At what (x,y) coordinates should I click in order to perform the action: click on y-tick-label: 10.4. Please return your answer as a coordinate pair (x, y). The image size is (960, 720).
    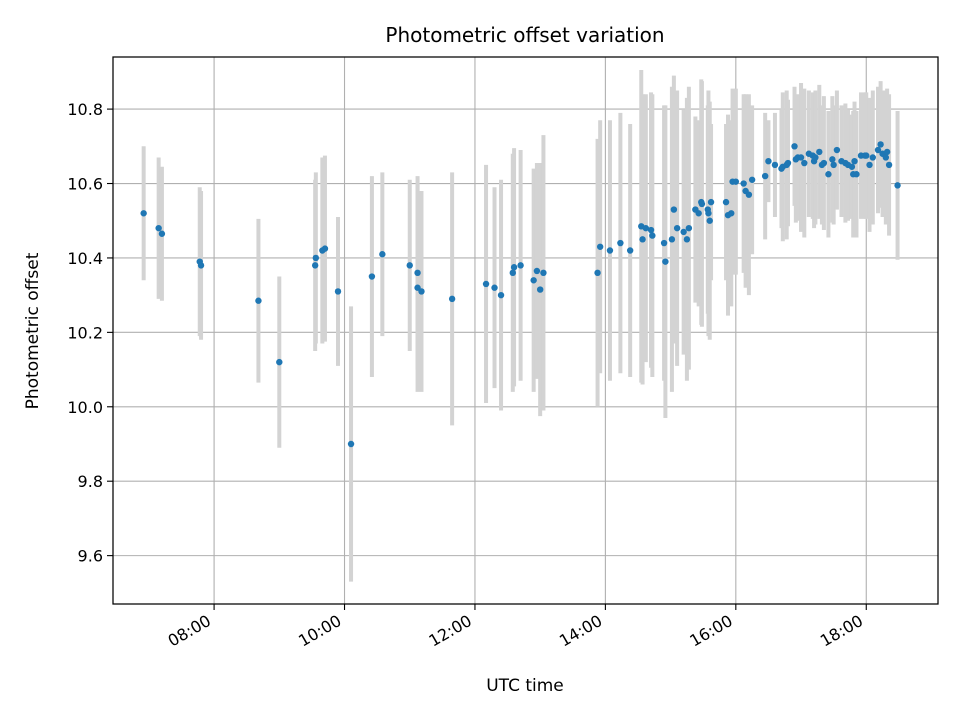
    Looking at the image, I should click on (85, 258).